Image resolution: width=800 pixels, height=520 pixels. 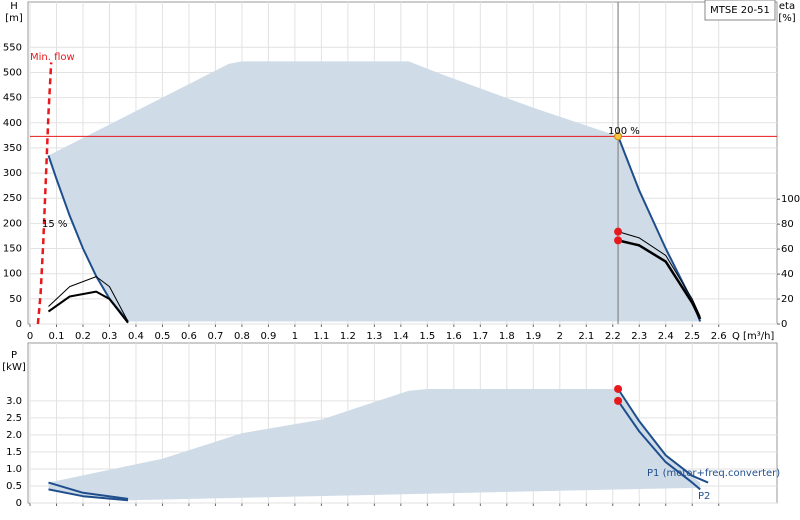 What do you see at coordinates (12, 123) in the screenshot?
I see `y-tick-label: 400` at bounding box center [12, 123].